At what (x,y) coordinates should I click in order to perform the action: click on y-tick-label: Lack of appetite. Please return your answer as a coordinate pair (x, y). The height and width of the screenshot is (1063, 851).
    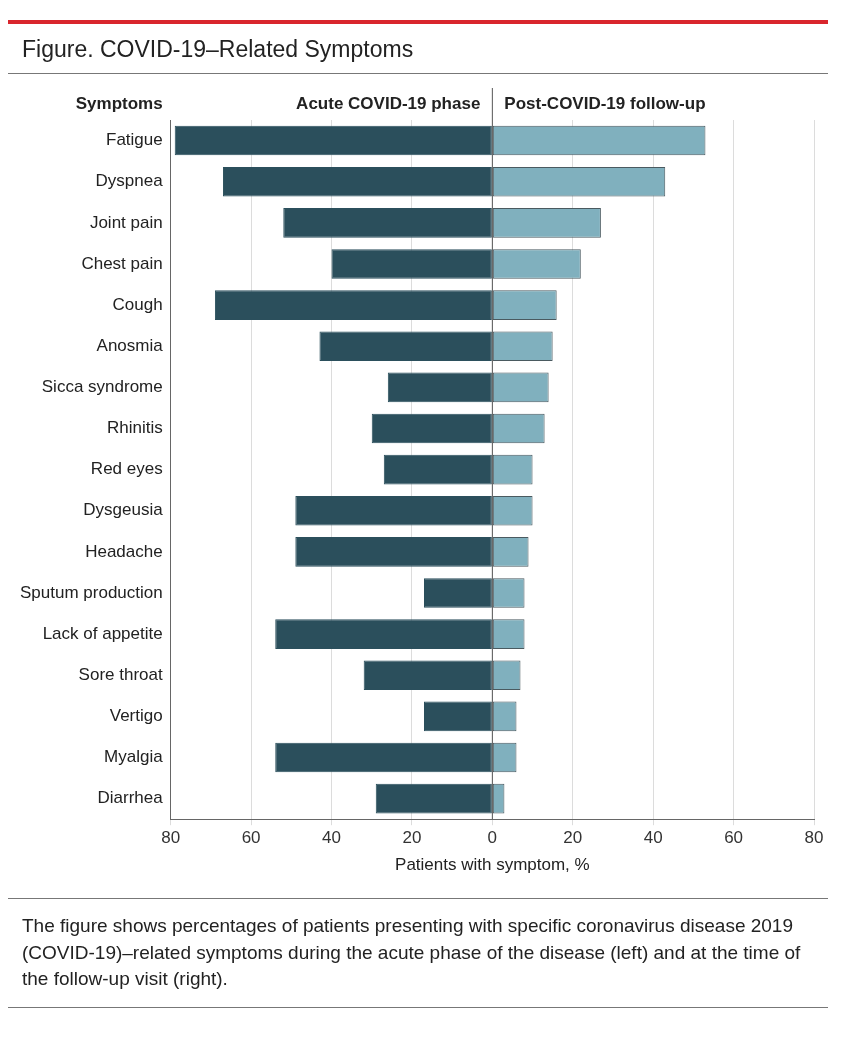
    Looking at the image, I should click on (102, 633).